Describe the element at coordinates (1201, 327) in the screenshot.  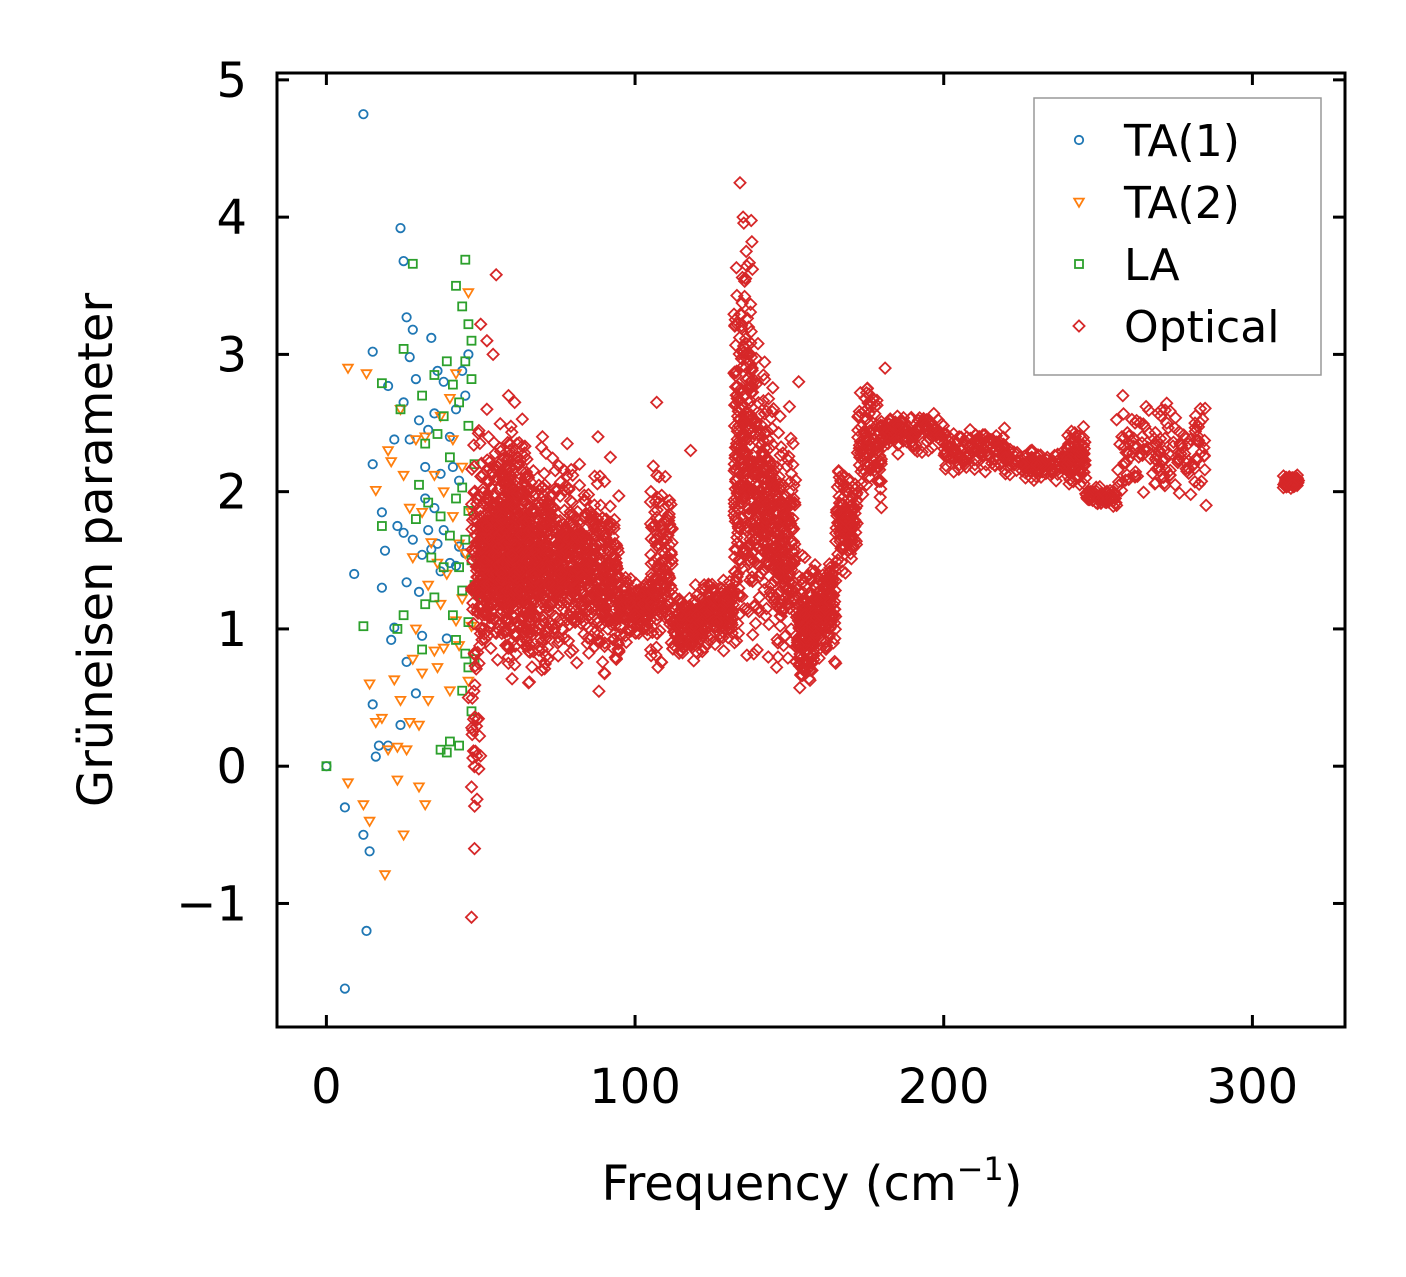
I see `legend-label-optical: Optical` at that location.